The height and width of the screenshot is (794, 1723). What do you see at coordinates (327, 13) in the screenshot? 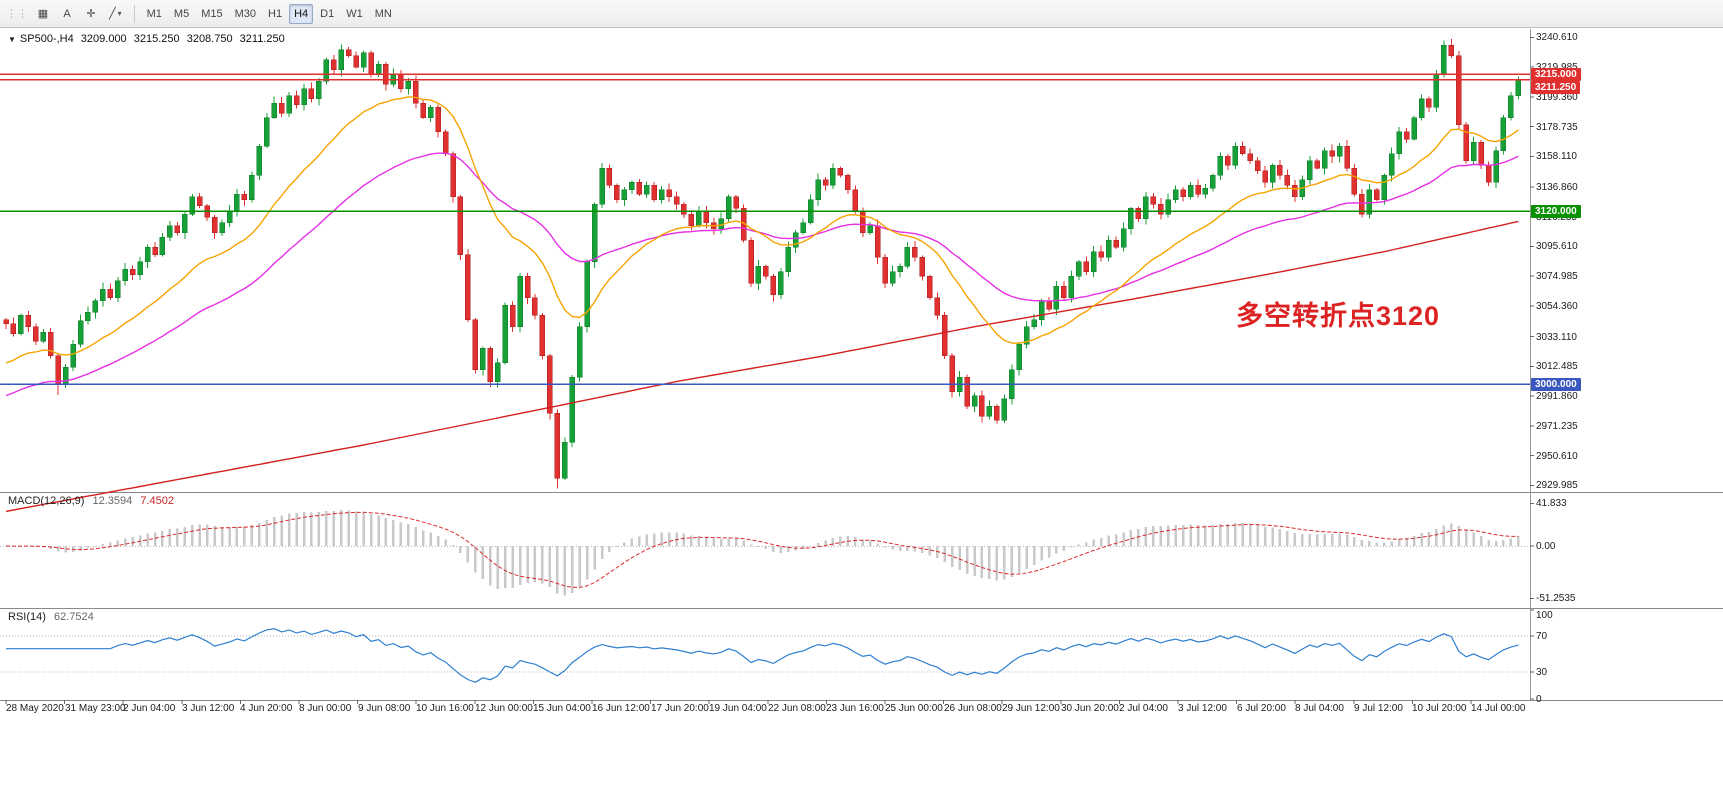
I see `timeframe-button-d1: D1` at bounding box center [327, 13].